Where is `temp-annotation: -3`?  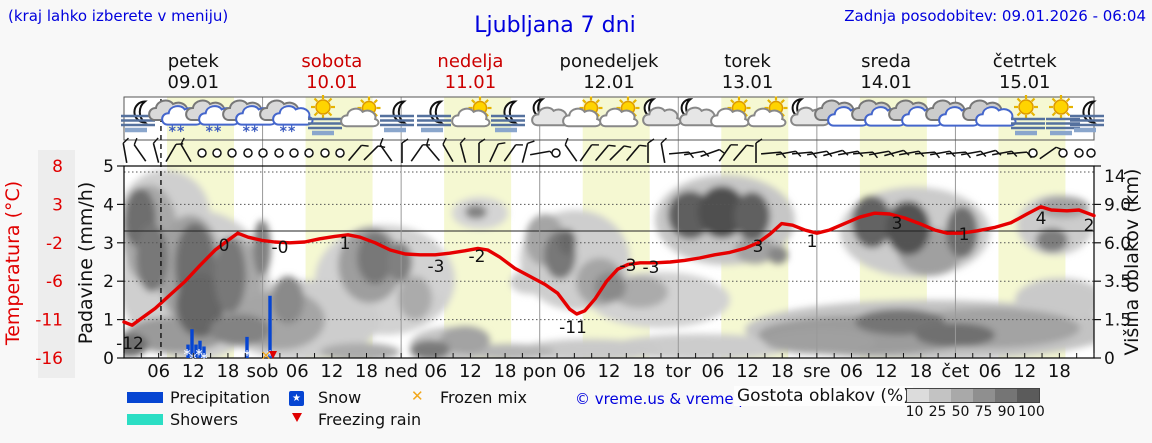 temp-annotation: -3 is located at coordinates (651, 268).